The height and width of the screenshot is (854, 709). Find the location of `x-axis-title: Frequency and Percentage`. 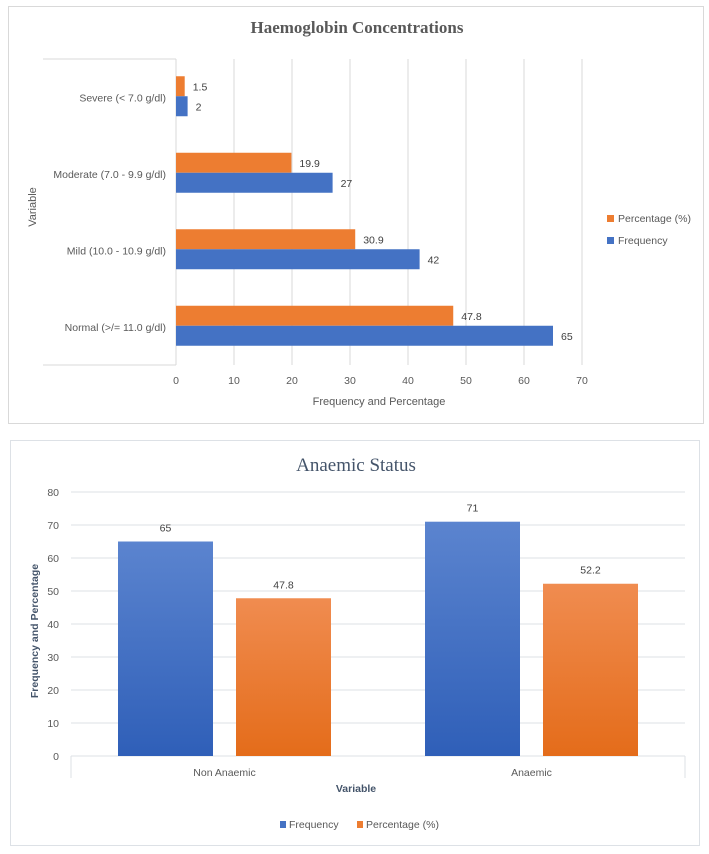

x-axis-title: Frequency and Percentage is located at coordinates (379, 402).